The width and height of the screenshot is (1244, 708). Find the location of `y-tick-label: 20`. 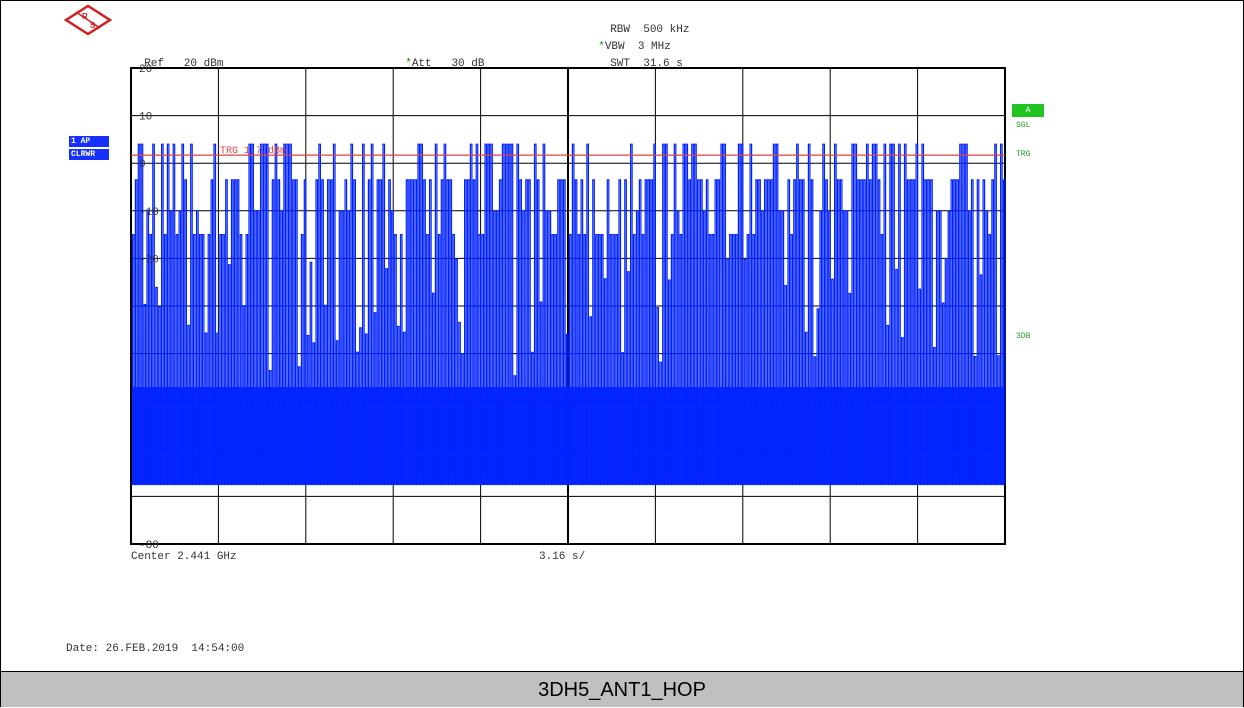

y-tick-label: 20 is located at coordinates (145, 70).